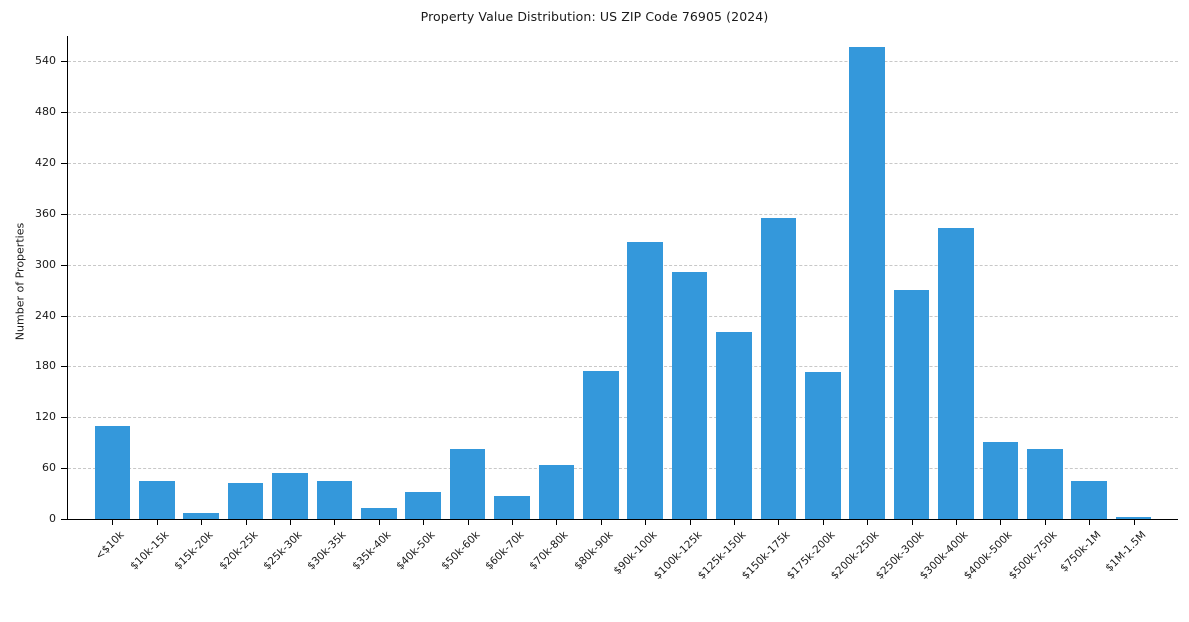  What do you see at coordinates (549, 551) in the screenshot?
I see `x-tick-label: $70k-80k` at bounding box center [549, 551].